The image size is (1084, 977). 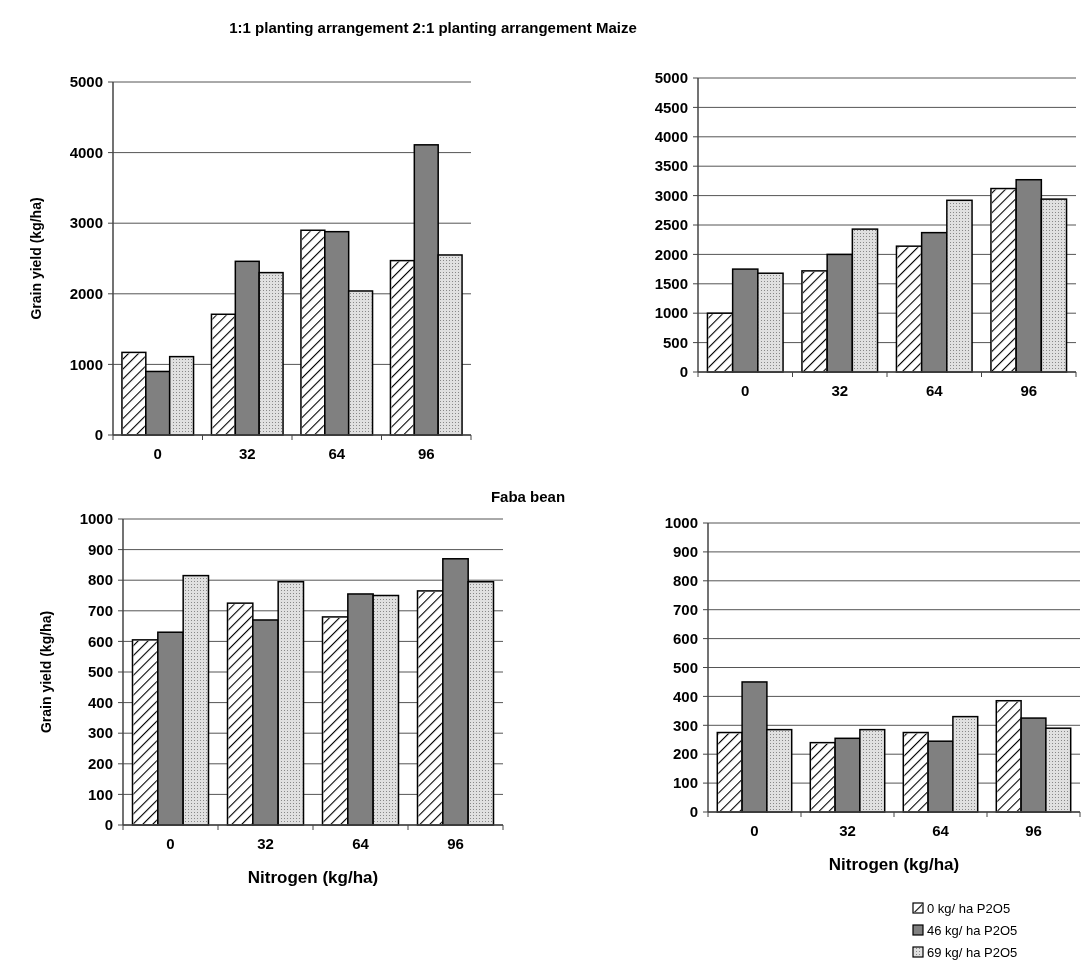 I want to click on legend-label: 0 kg/ ha P2O5, so click(x=969, y=908).